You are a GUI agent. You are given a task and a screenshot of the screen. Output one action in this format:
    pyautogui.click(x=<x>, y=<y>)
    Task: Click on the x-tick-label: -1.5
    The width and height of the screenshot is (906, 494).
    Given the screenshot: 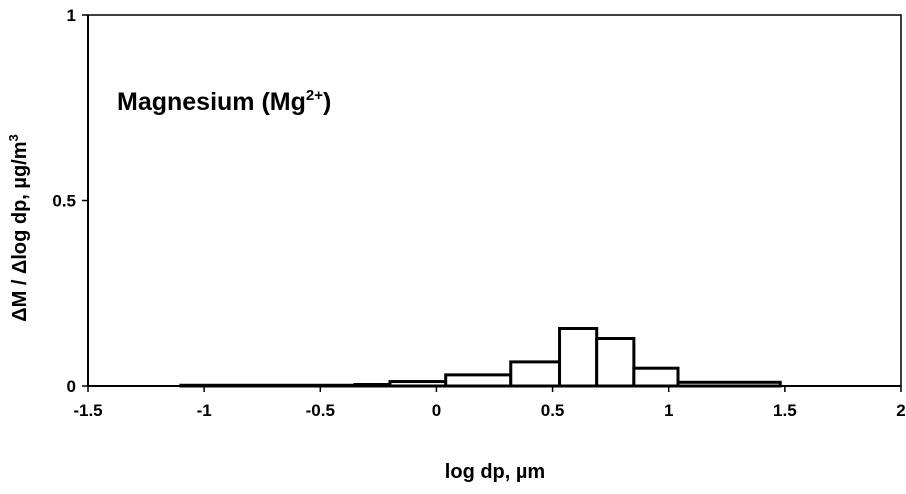 What is the action you would take?
    pyautogui.click(x=87, y=410)
    